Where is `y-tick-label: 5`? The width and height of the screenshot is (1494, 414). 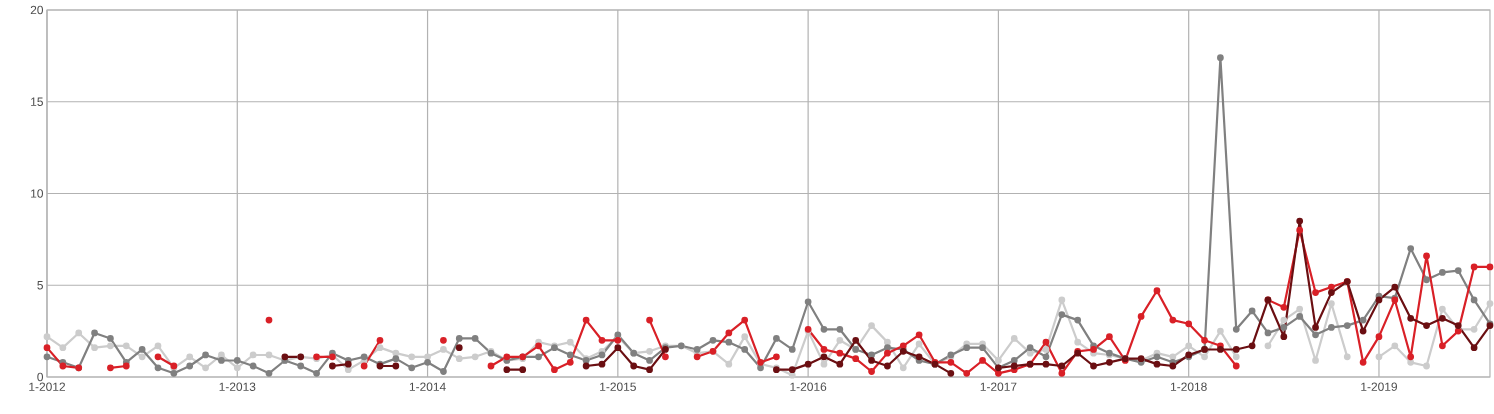
y-tick-label: 5 is located at coordinates (40, 285).